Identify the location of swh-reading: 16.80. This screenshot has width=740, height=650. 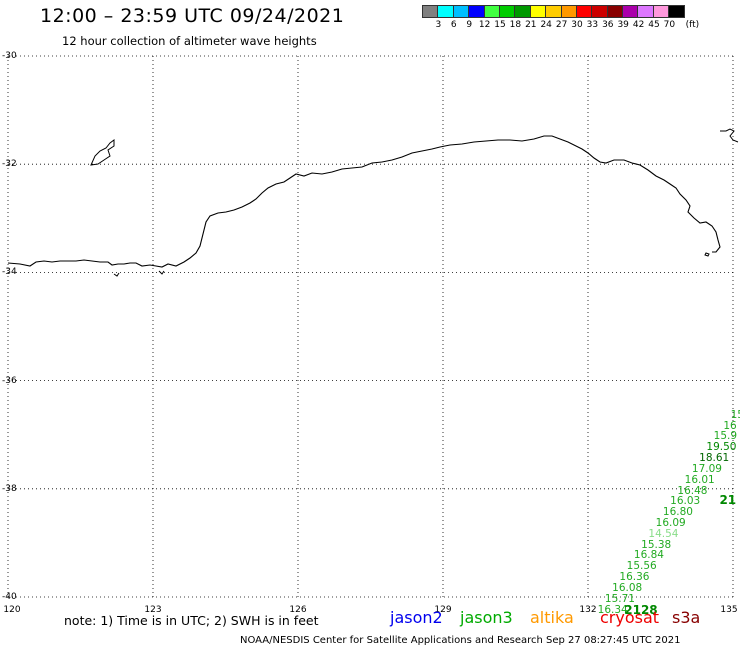
(677, 512).